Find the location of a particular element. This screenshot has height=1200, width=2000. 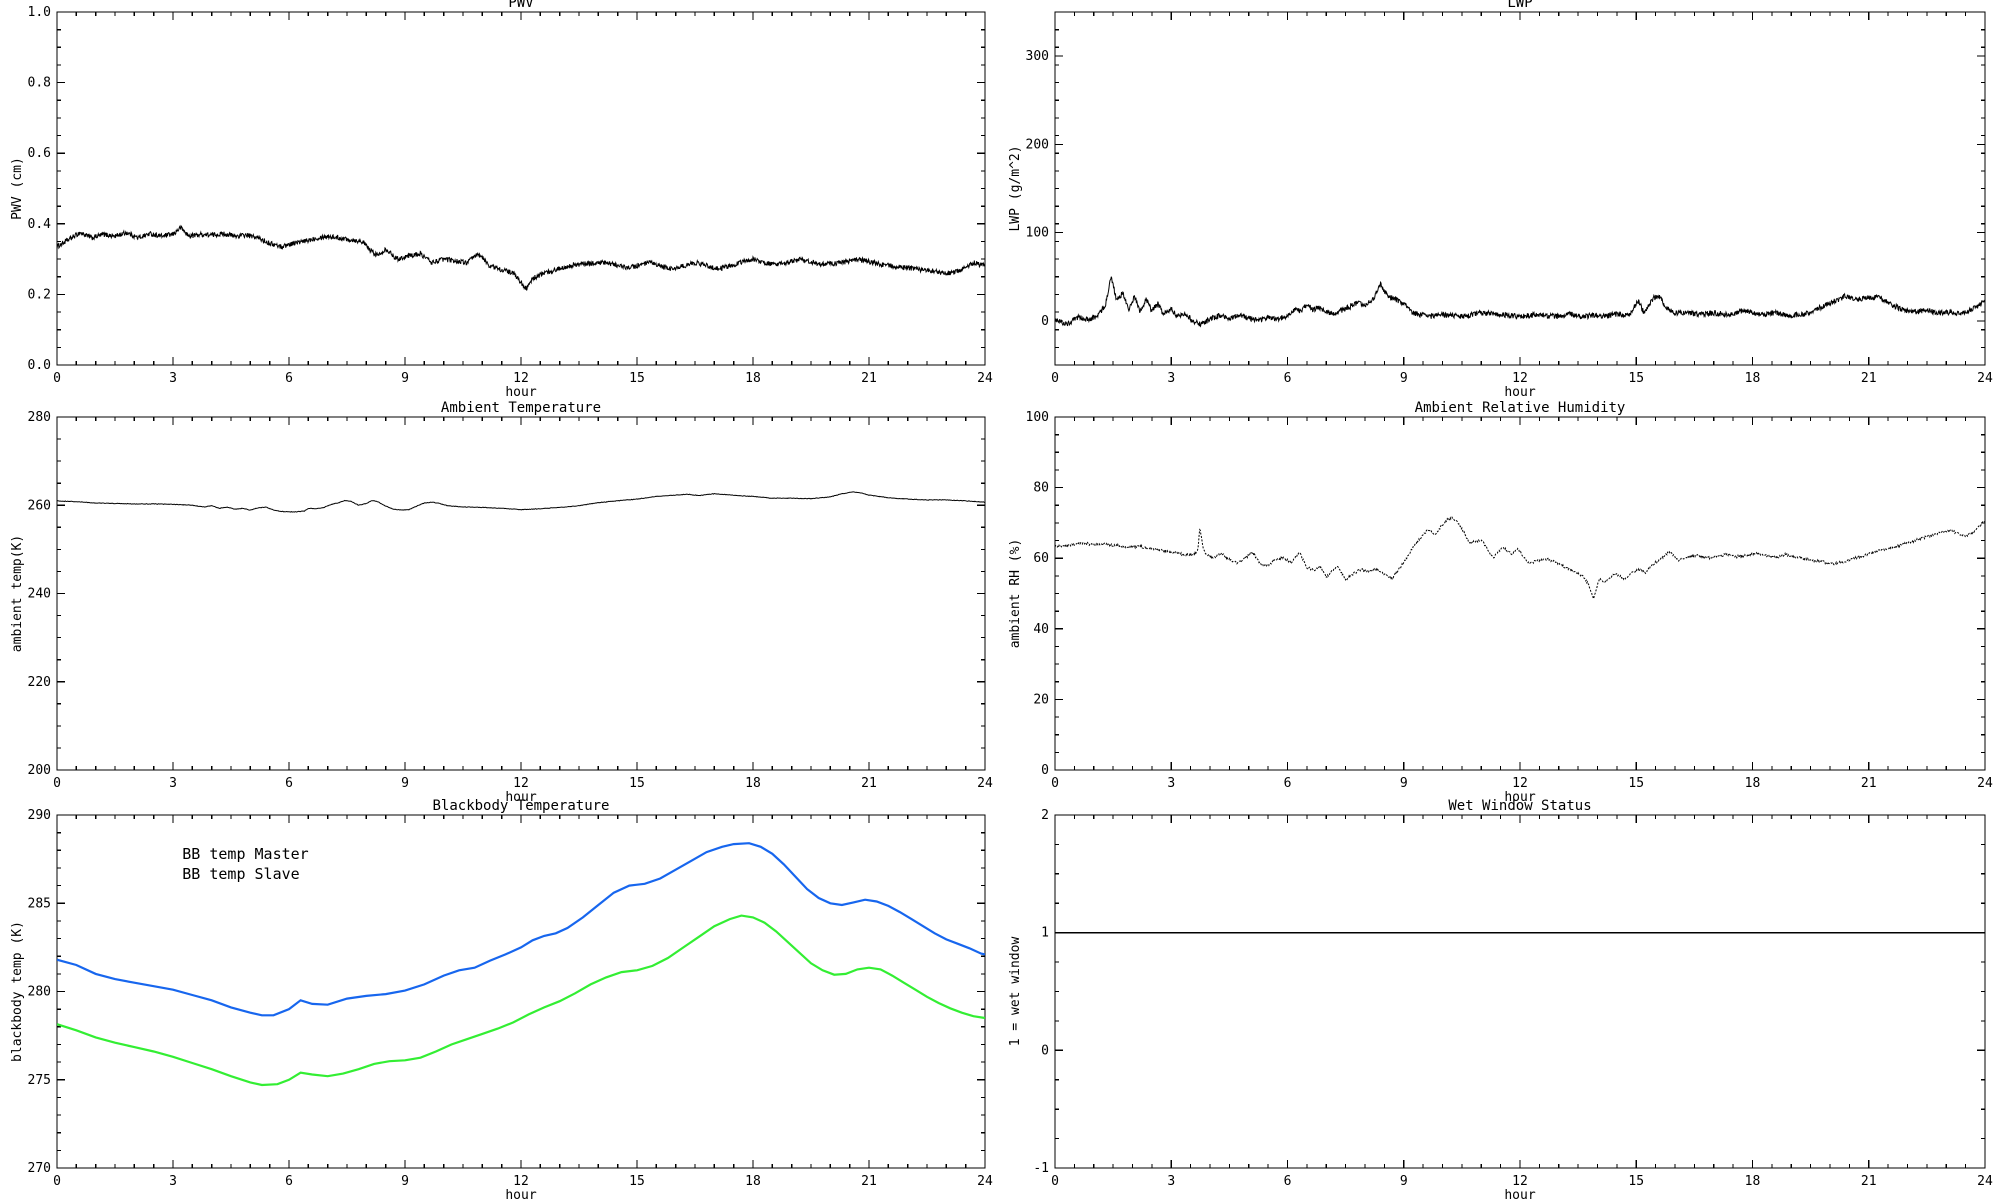

y-tick-label: 300 is located at coordinates (1037, 56).